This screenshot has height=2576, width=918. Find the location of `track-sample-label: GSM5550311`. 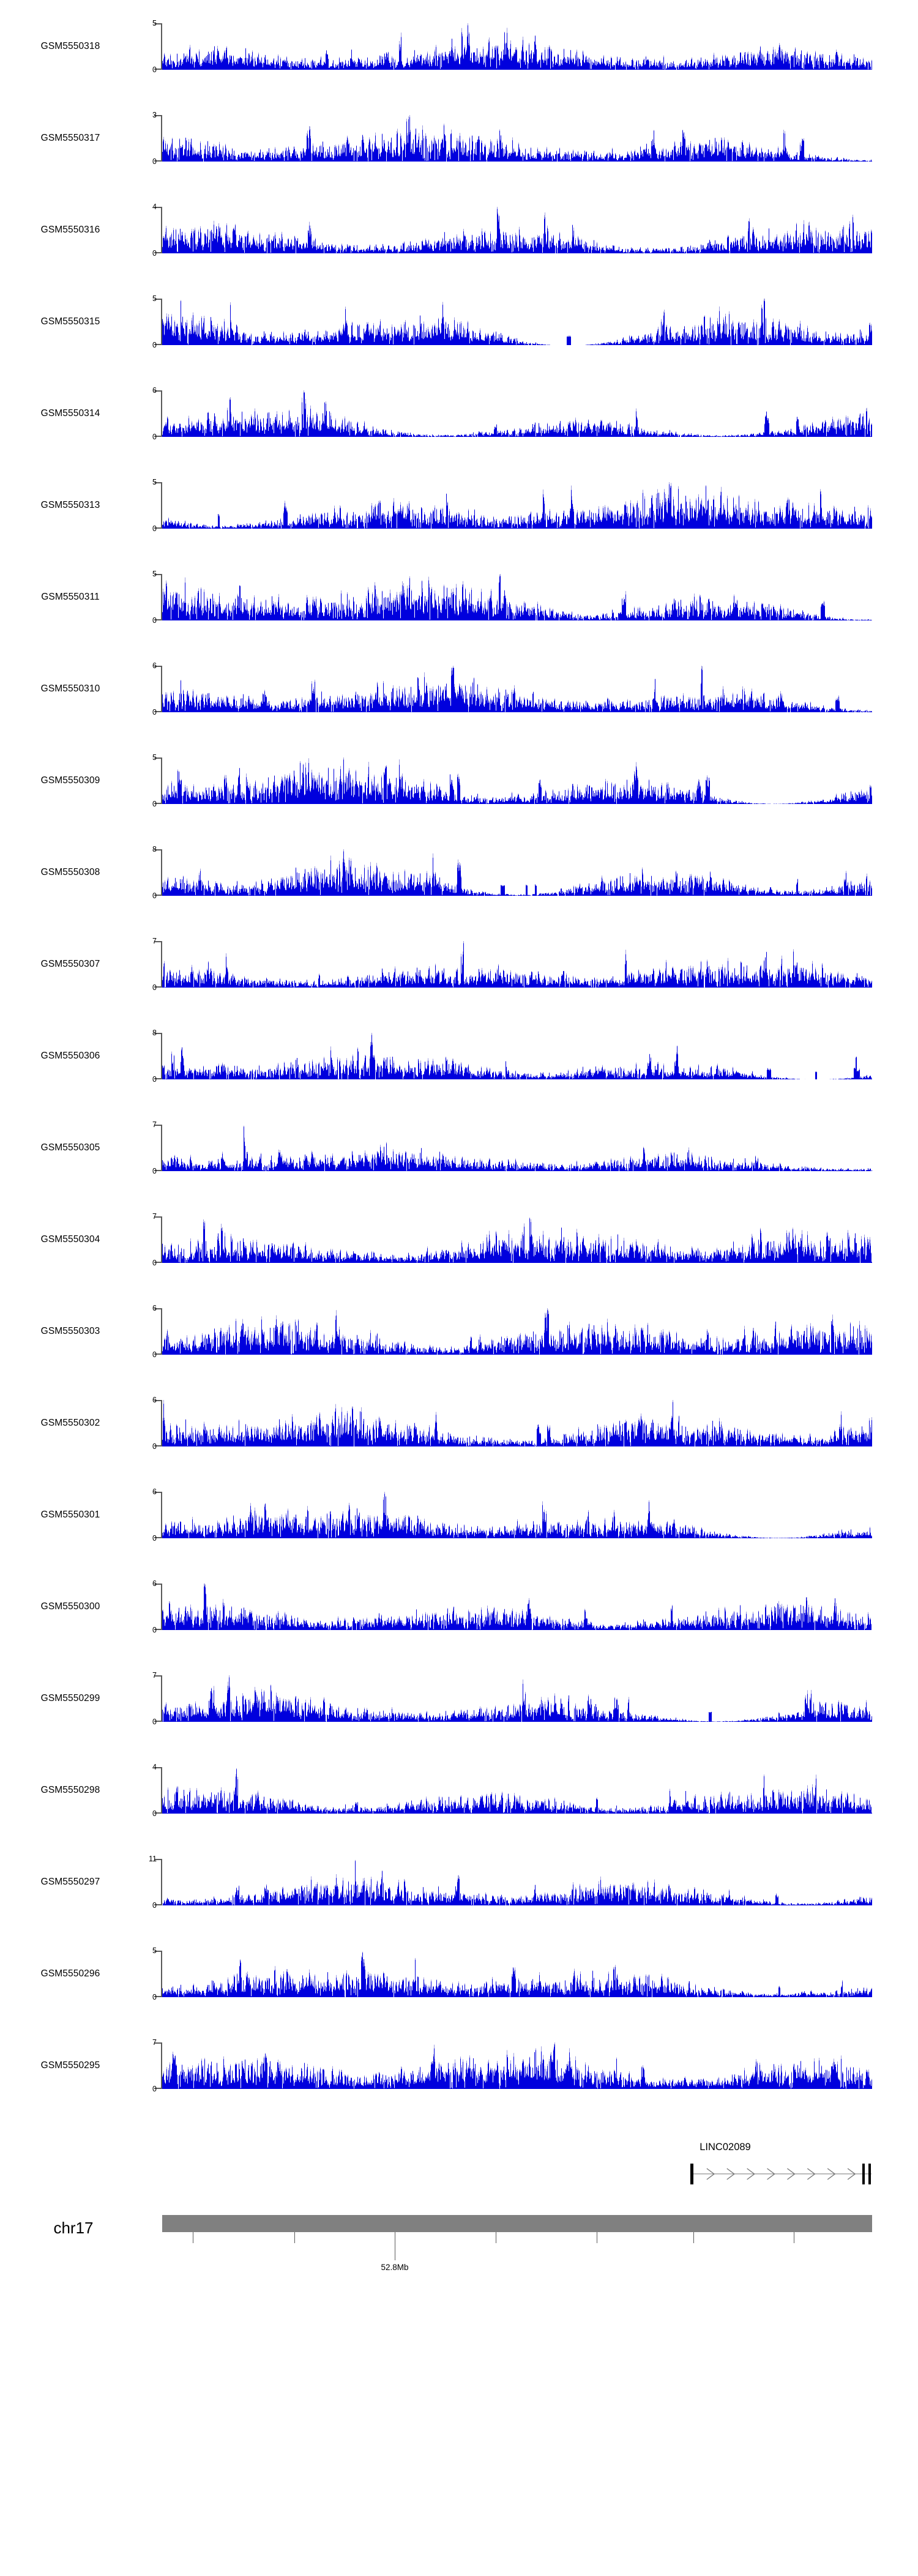

track-sample-label: GSM5550311 is located at coordinates (70, 597).